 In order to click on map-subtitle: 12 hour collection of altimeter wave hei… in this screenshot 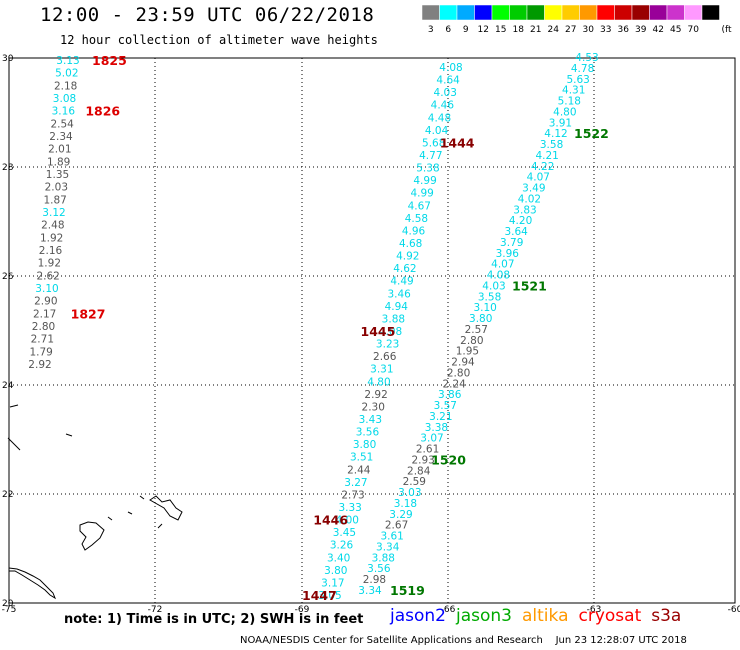, I will do `click(219, 40)`.